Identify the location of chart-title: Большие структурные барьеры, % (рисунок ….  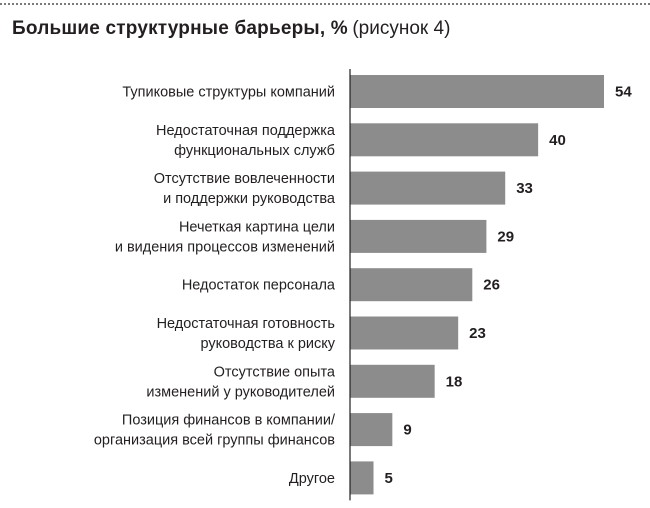
(231, 29).